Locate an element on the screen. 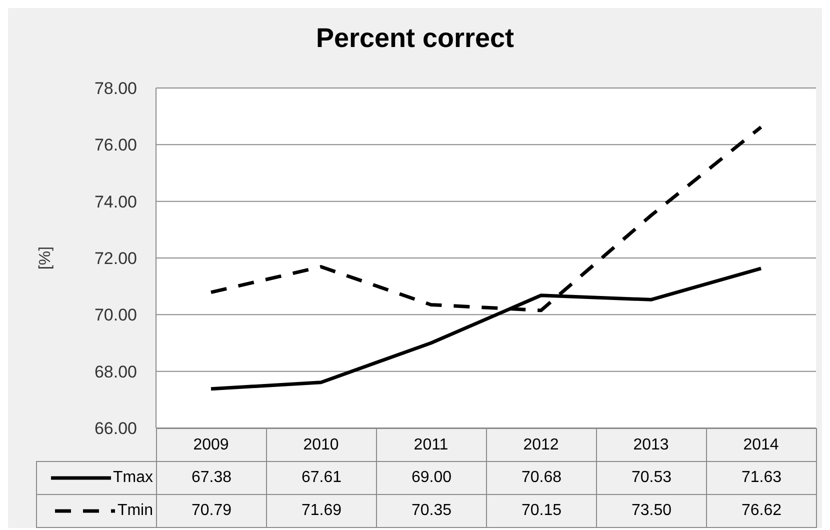  legend-label: Tmin is located at coordinates (135, 511).